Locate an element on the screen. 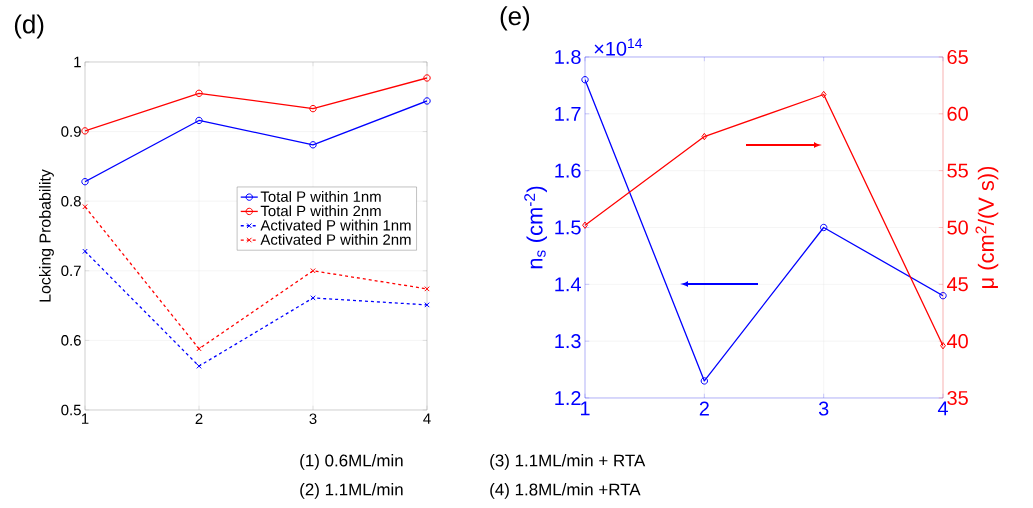  text: (4) 1.8ML/min +RTA is located at coordinates (565, 491).